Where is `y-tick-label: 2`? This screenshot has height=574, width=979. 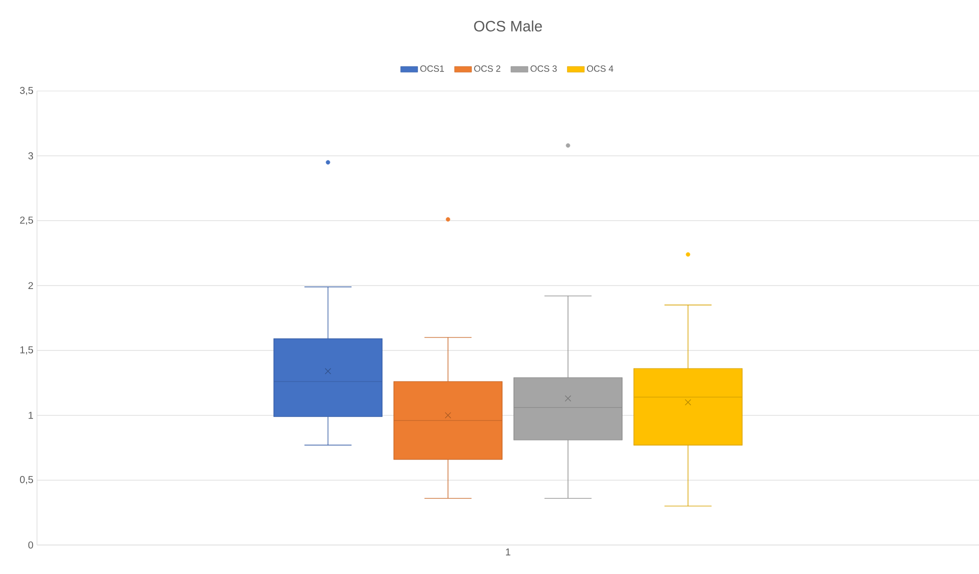
y-tick-label: 2 is located at coordinates (30, 286).